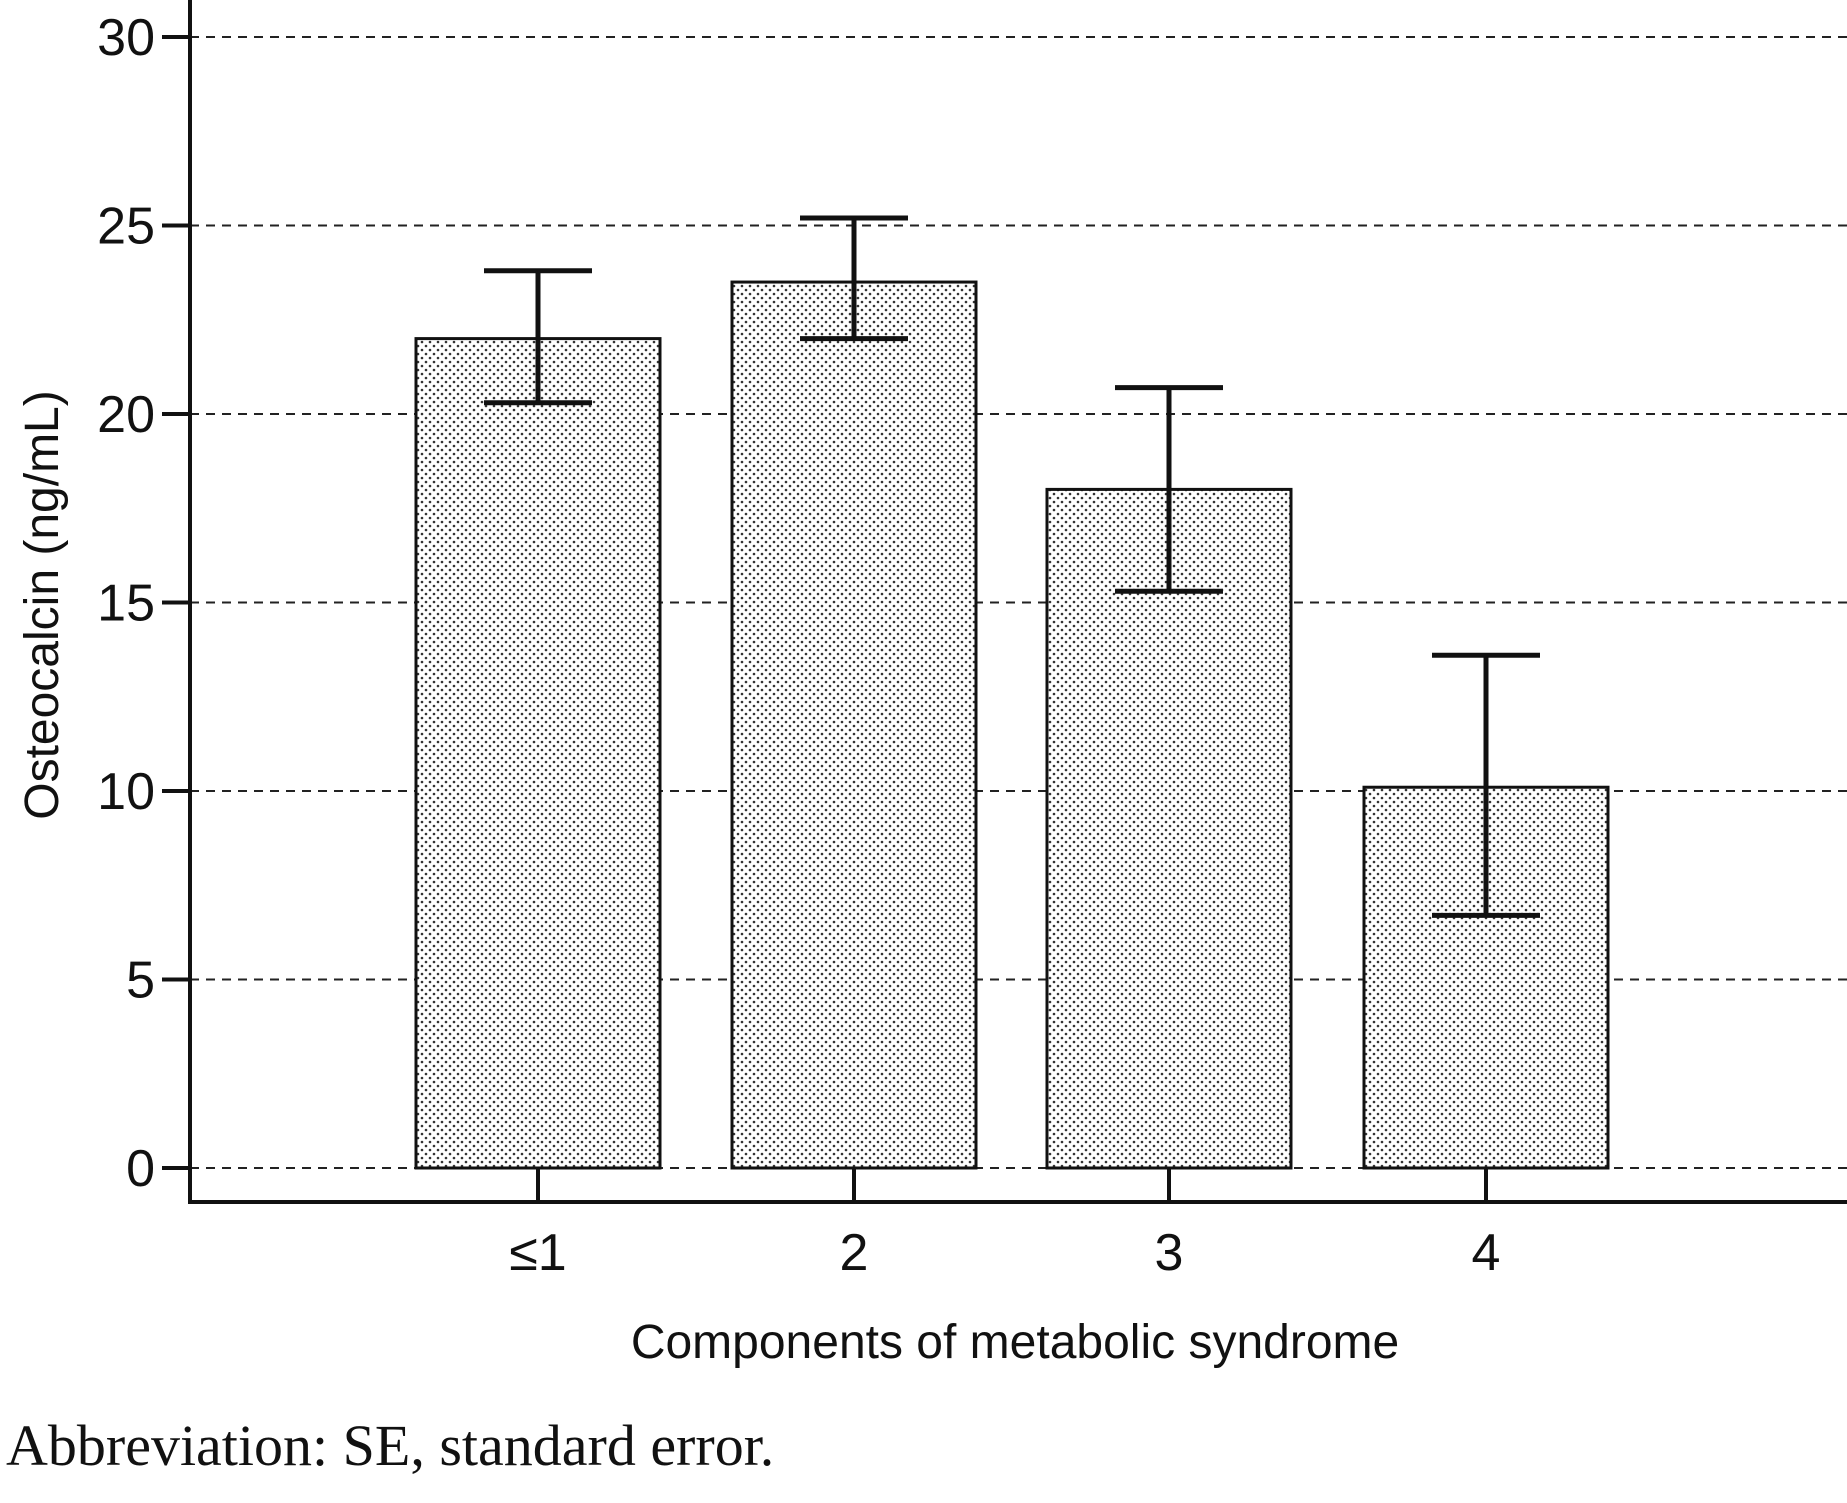 This screenshot has width=1847, height=1503. What do you see at coordinates (42, 605) in the screenshot?
I see `y-axis-title: Osteocalcin (ng/mL)` at bounding box center [42, 605].